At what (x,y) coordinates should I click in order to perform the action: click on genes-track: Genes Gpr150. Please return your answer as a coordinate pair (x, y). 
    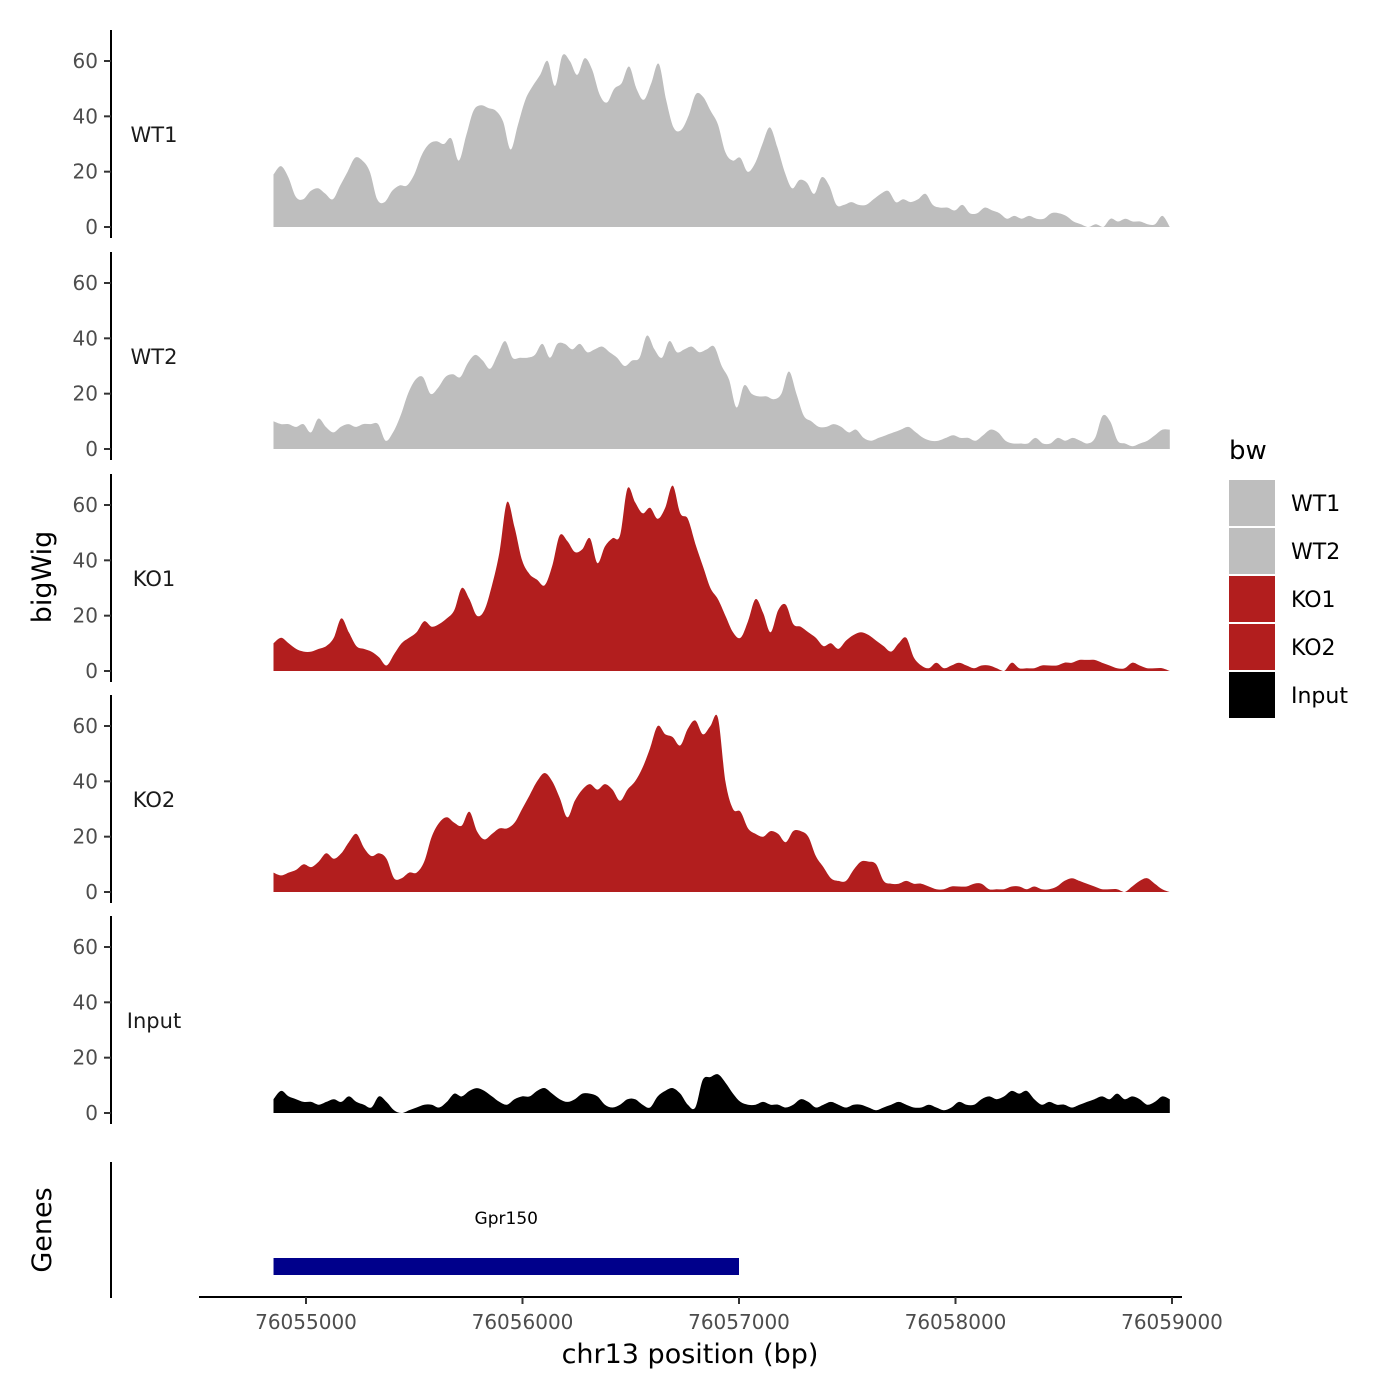
    Looking at the image, I should click on (383, 1230).